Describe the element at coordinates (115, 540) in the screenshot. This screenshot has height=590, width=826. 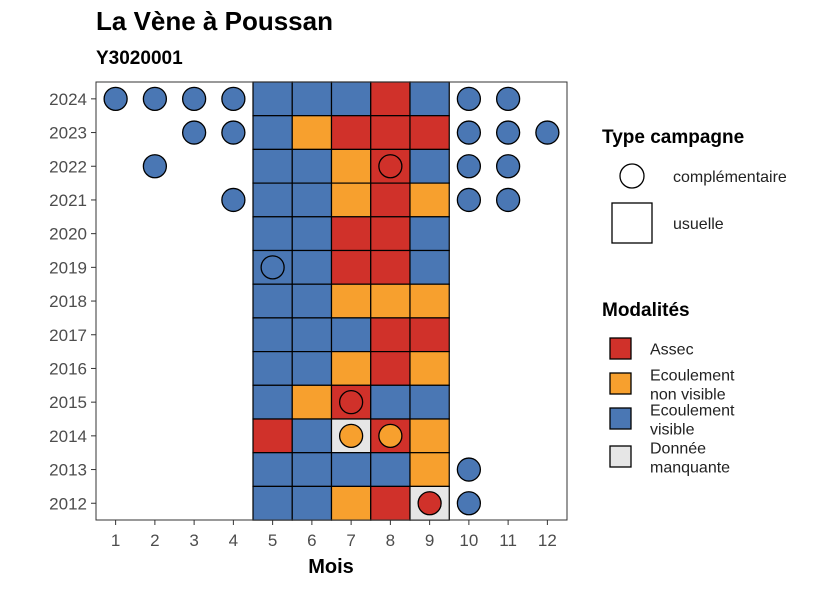
I see `x-tick-label: 1` at that location.